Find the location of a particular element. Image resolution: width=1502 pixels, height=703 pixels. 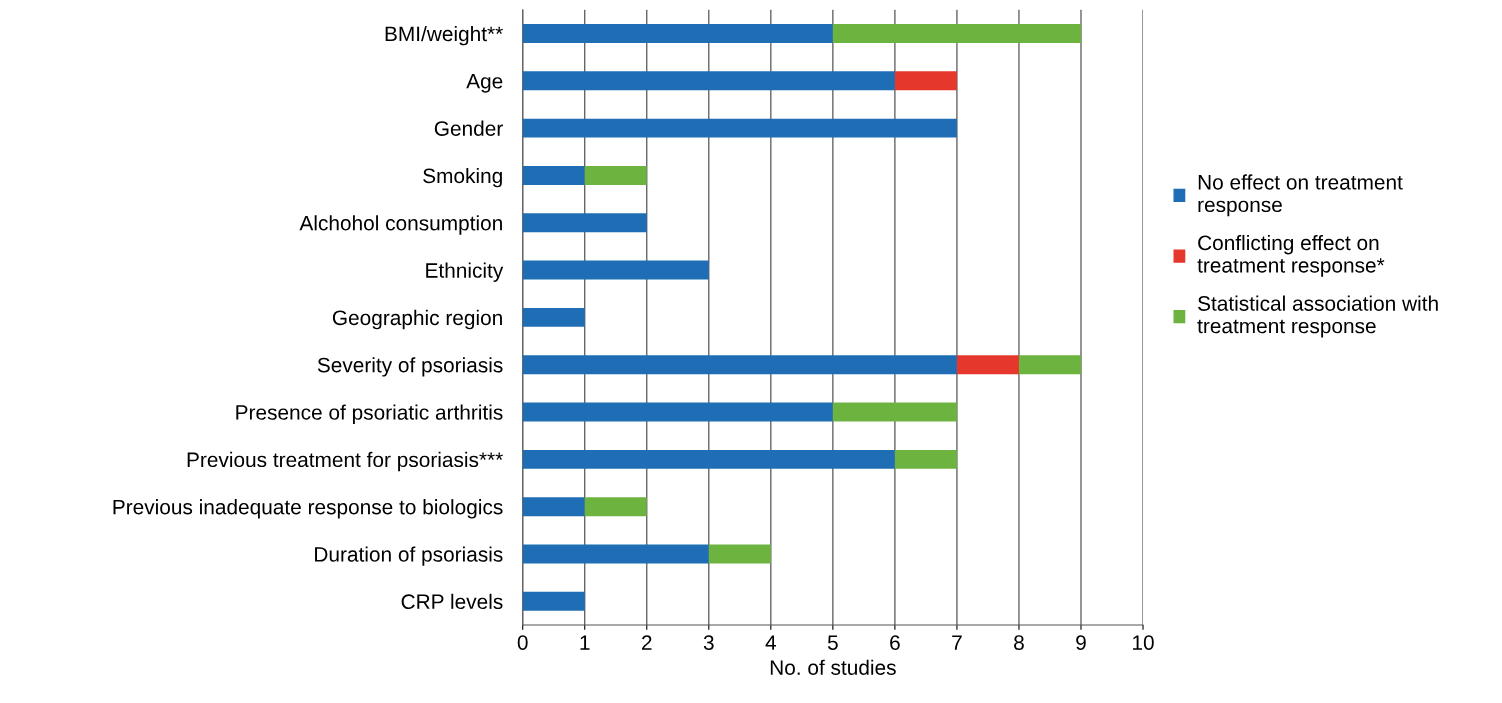

legend-label: No effect on treatment response is located at coordinates (1300, 195).